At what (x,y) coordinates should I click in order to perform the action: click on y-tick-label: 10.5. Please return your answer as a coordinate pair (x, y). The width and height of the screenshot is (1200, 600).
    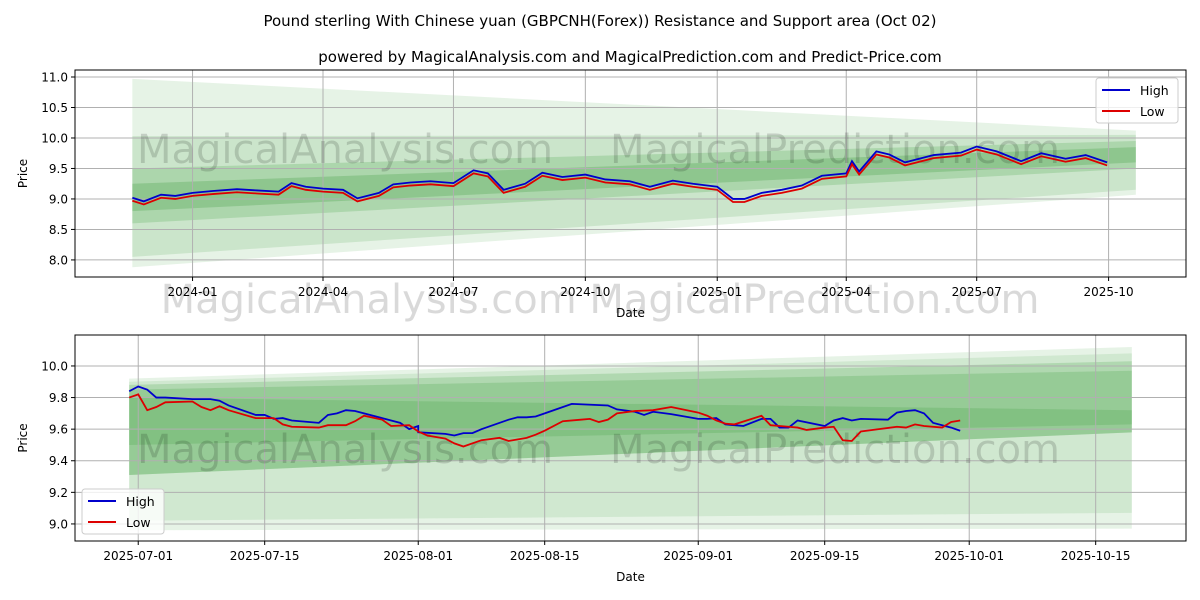
    Looking at the image, I should click on (54, 108).